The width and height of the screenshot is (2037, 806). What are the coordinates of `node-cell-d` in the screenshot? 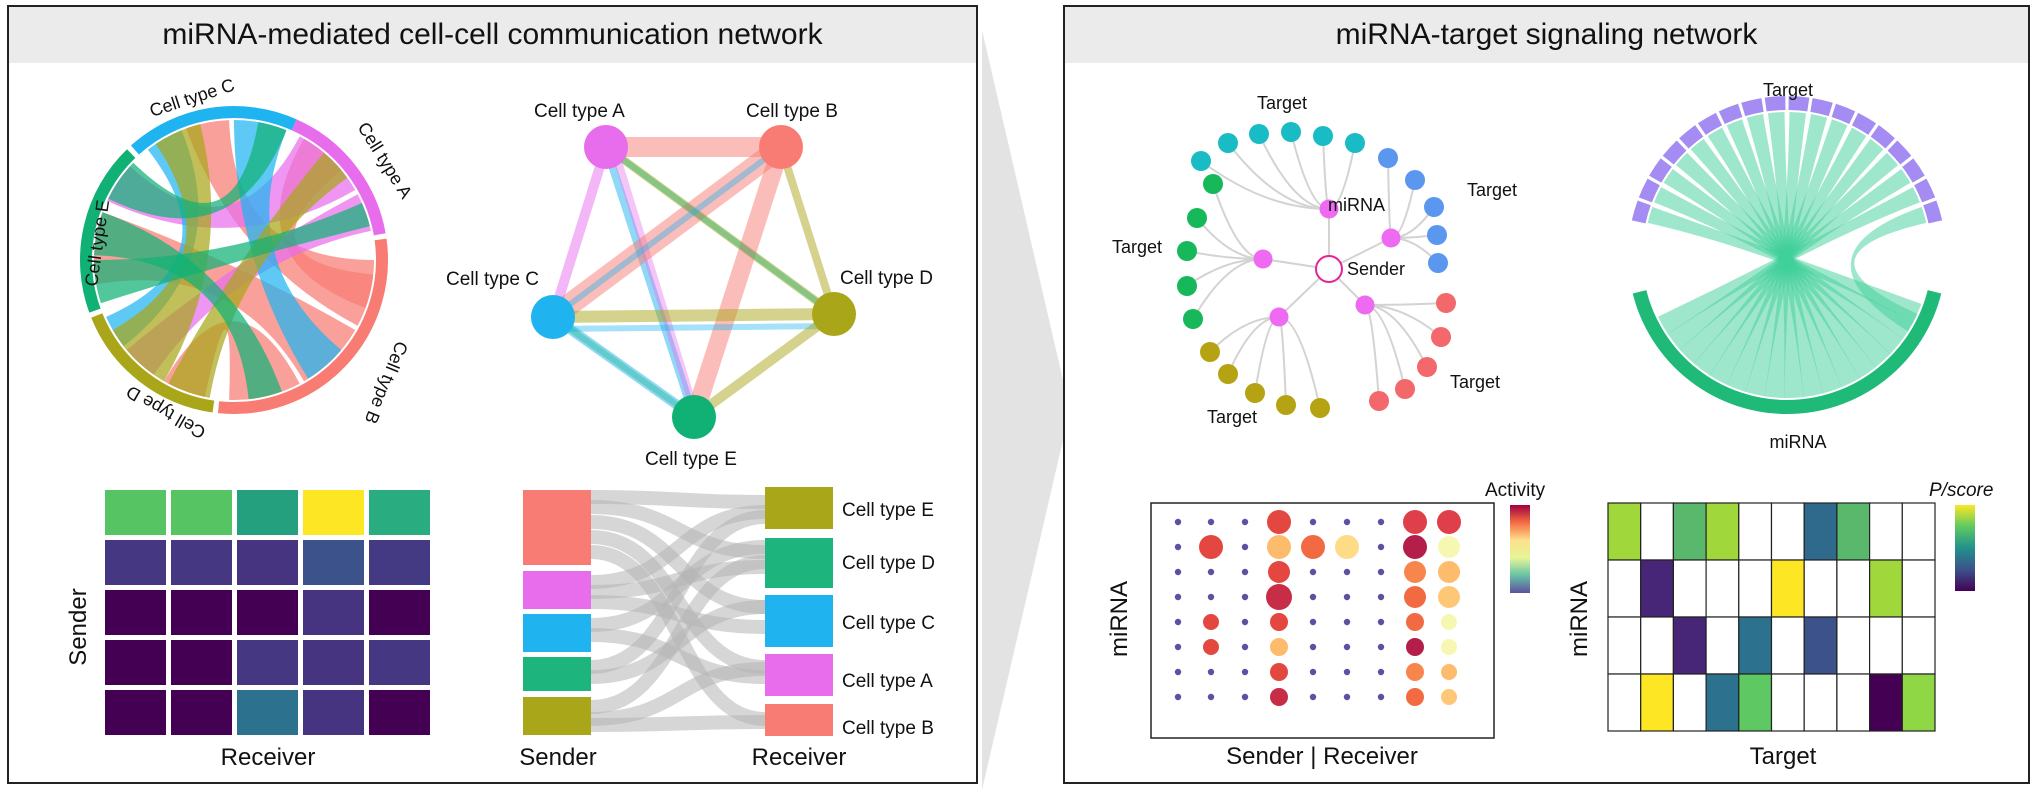 It's located at (834, 314).